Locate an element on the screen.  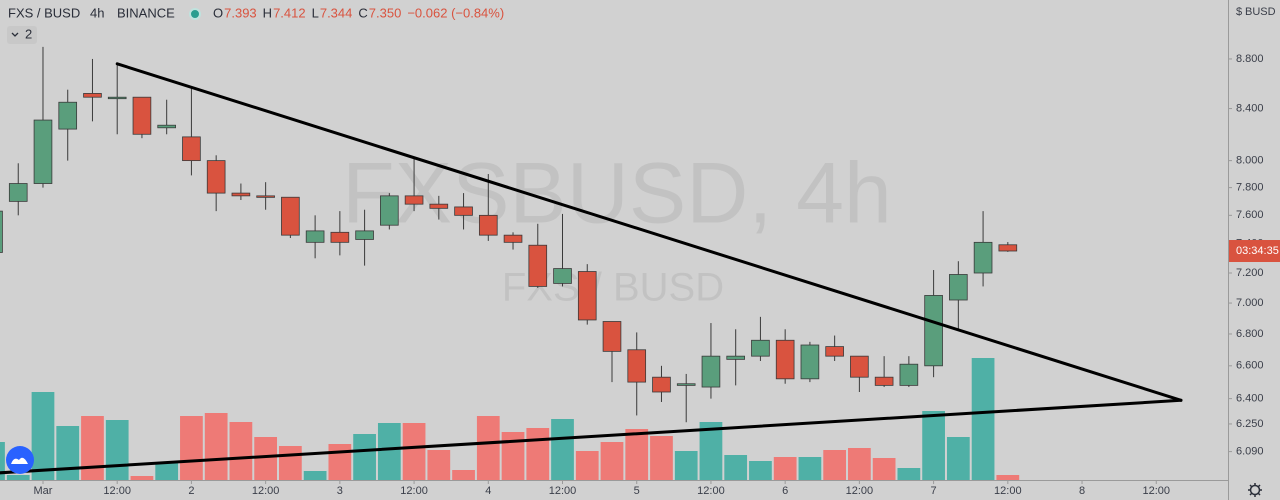
y-tick-label: 6.600 is located at coordinates (1250, 366).